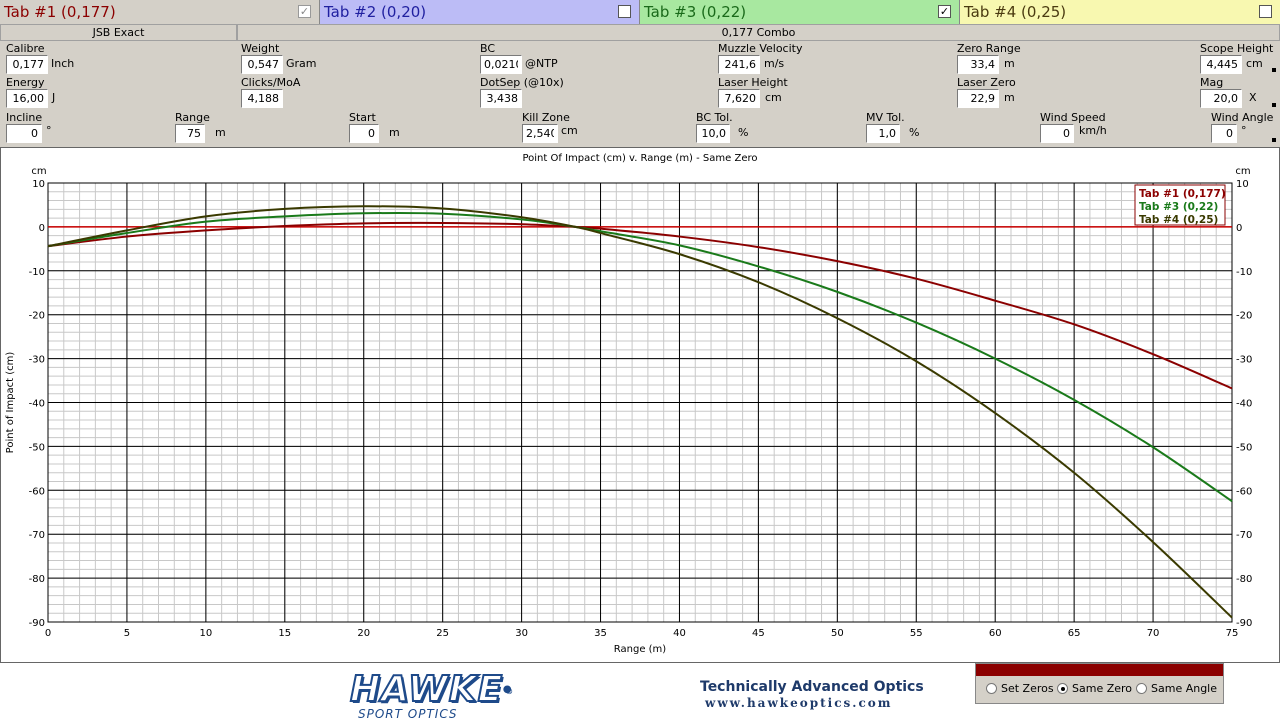  Describe the element at coordinates (160, 12) in the screenshot. I see `tab-1: Tab #1 (0,177) ✓` at that location.